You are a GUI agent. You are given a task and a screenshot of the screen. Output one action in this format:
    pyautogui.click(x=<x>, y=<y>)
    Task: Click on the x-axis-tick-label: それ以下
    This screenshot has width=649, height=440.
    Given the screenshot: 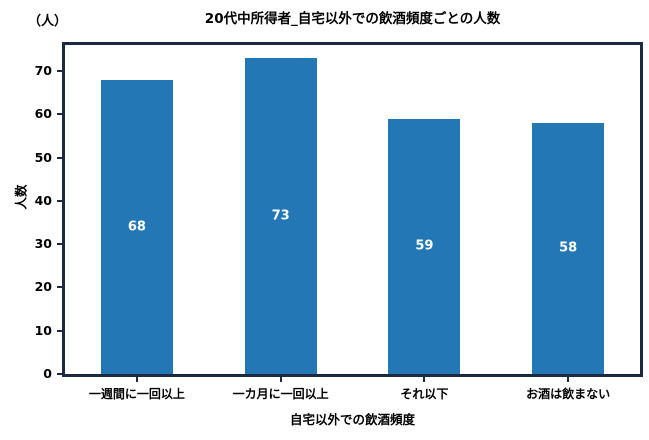 What is the action you would take?
    pyautogui.click(x=424, y=394)
    